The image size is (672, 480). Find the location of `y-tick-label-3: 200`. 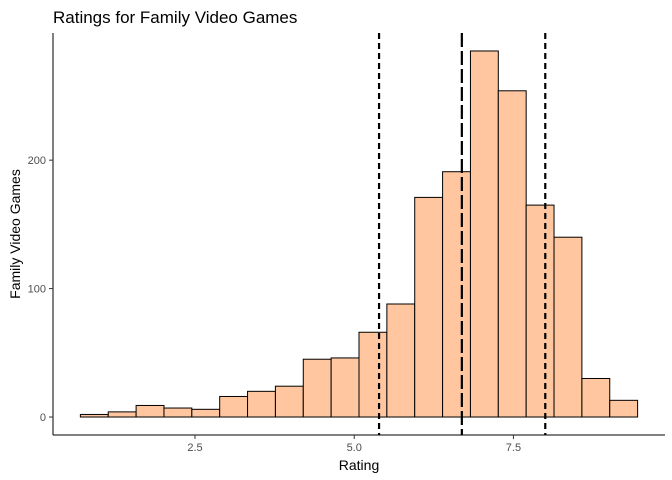

y-tick-label-3: 200 is located at coordinates (37, 161).